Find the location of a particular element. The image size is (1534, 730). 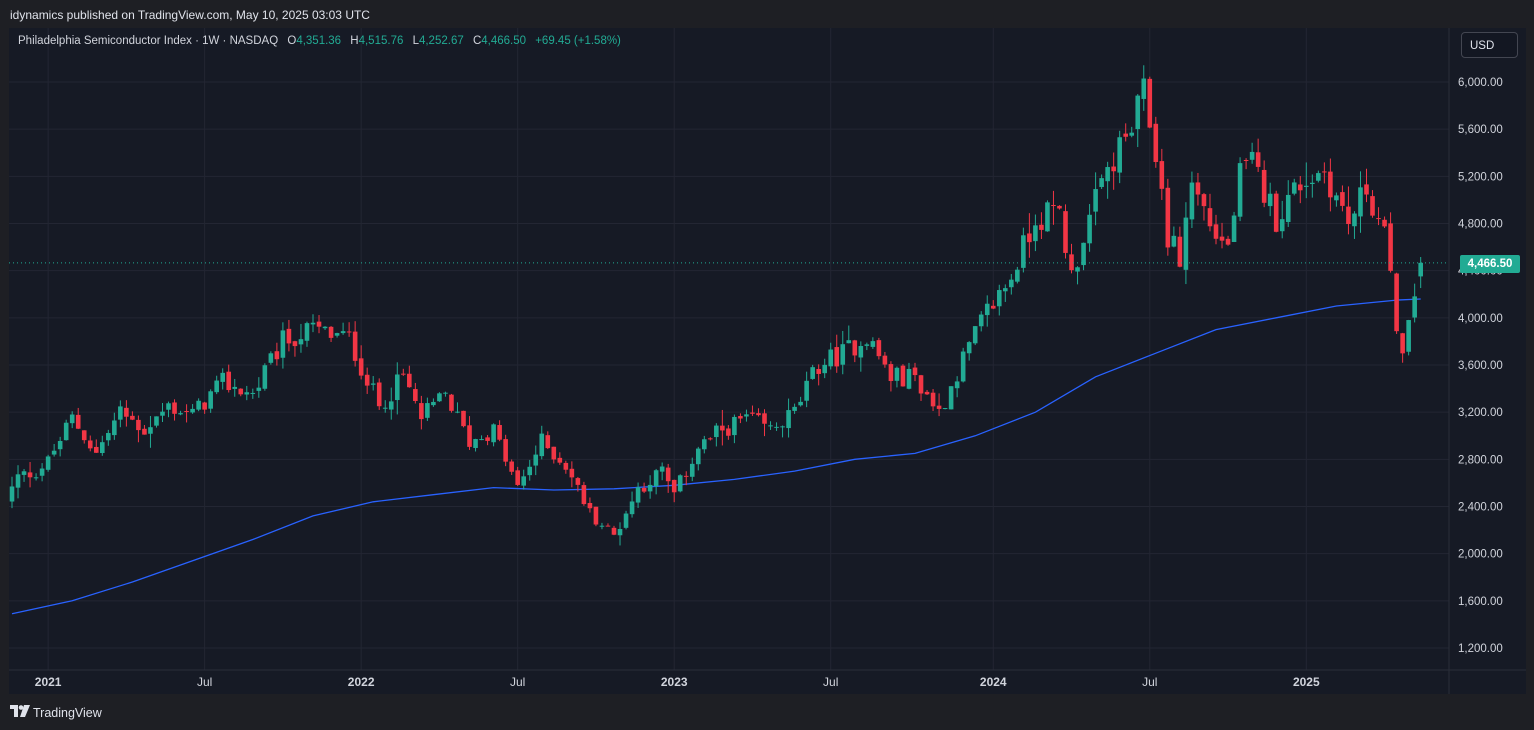

change-value: +69.45 (+1.58%) is located at coordinates (578, 41).